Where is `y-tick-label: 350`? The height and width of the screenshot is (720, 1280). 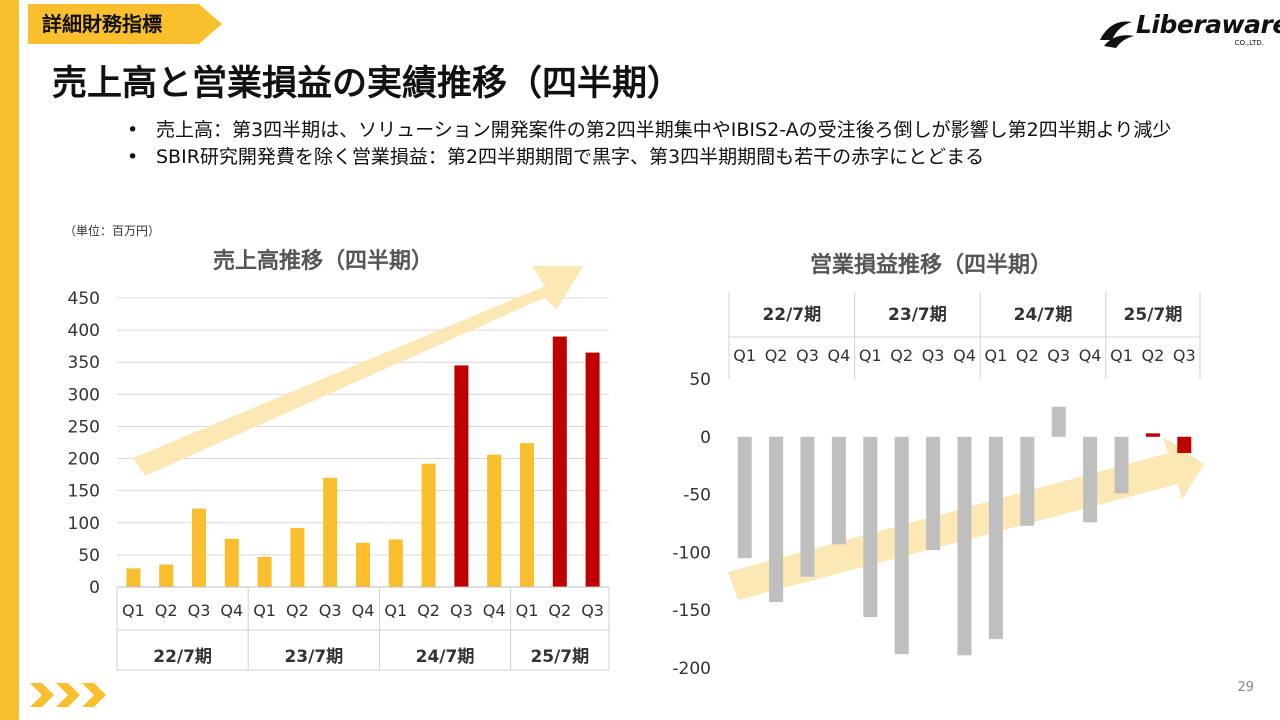
y-tick-label: 350 is located at coordinates (84, 363).